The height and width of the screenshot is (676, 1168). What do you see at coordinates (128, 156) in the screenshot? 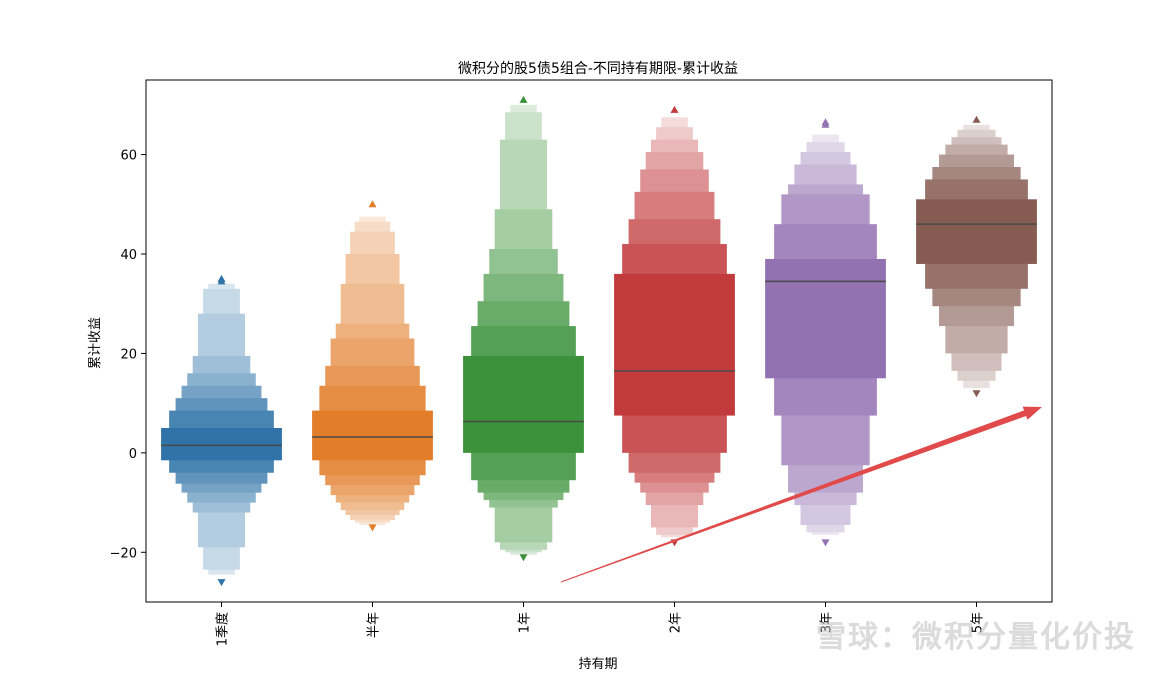
I see `y-tick-label: 60` at bounding box center [128, 156].